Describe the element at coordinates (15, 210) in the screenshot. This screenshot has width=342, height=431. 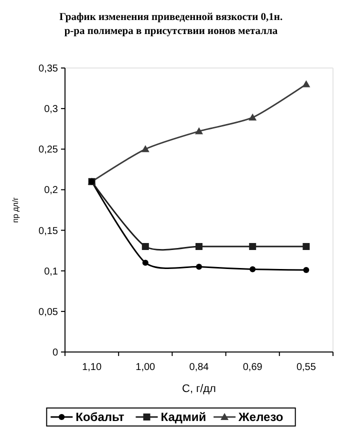
I see `y-axis-title: пр дл/г` at that location.